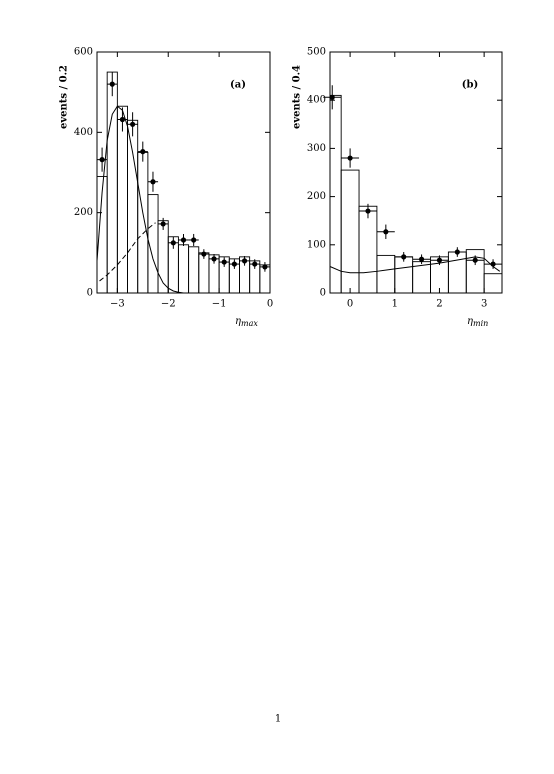 The image size is (554, 774). I want to click on x-axis-label: ηmin, so click(477, 322).